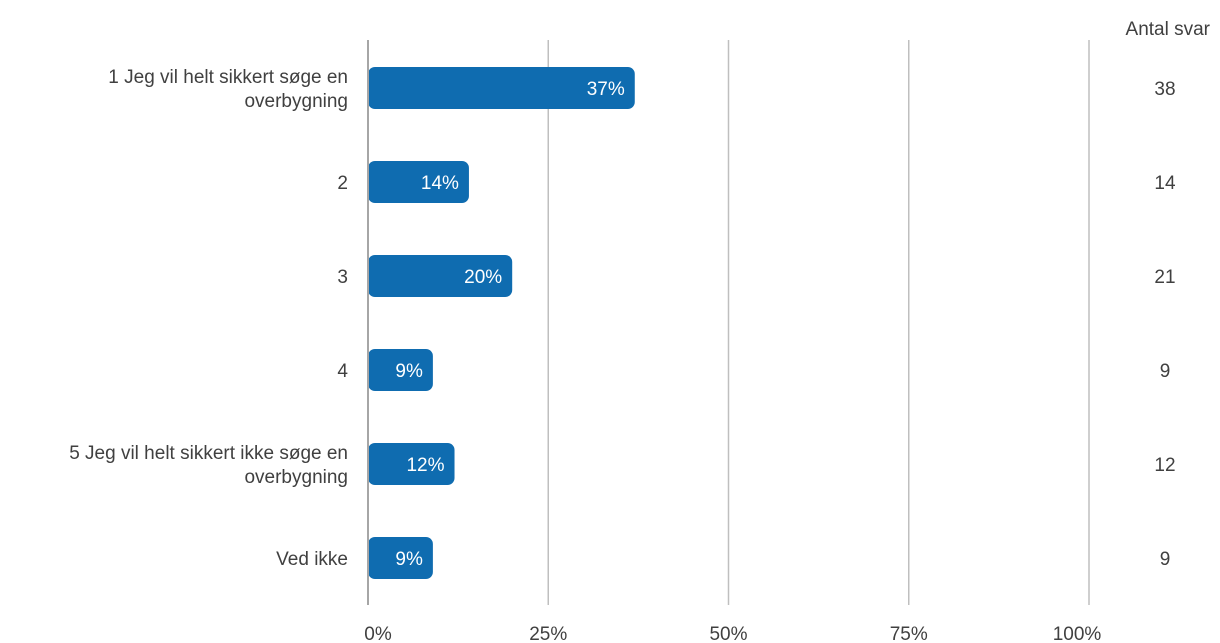 The image size is (1220, 643). Describe the element at coordinates (1168, 294) in the screenshot. I see `counts-column: Antal svar 38 14 21 9 12 9` at that location.